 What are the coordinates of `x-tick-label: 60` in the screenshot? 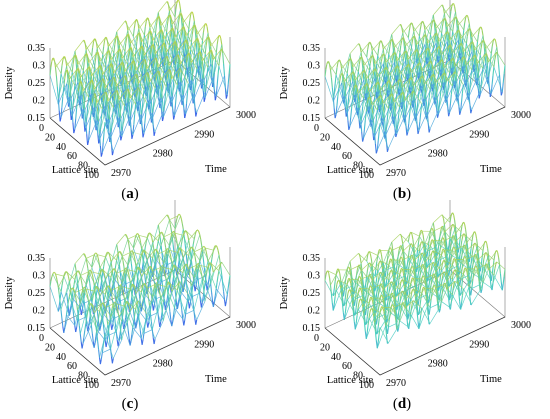 It's located at (72, 366).